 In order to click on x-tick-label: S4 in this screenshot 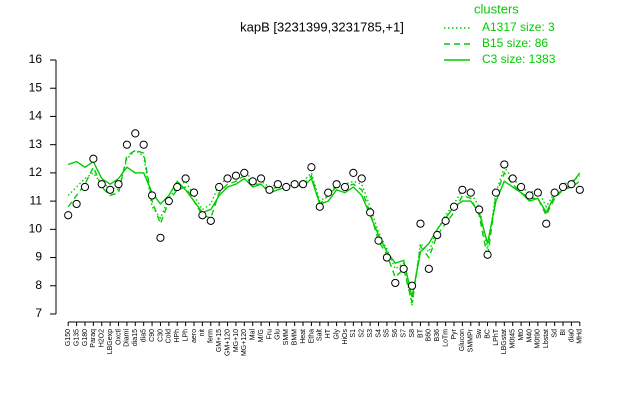, I will do `click(378, 333)`.